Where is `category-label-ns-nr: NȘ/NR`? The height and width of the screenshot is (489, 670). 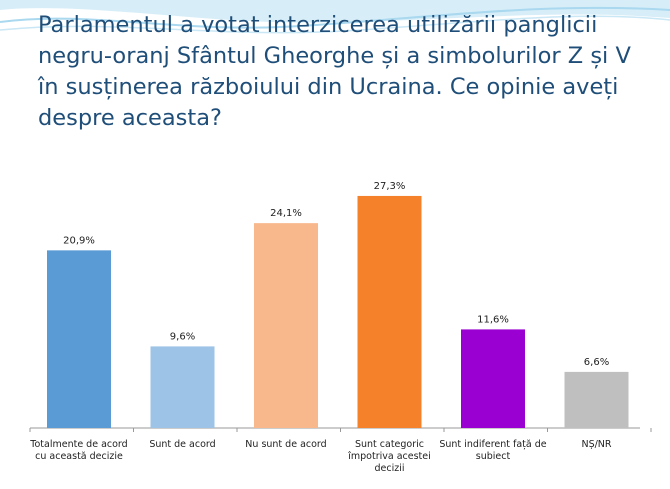
category-label-ns-nr: NȘ/NR is located at coordinates (596, 444).